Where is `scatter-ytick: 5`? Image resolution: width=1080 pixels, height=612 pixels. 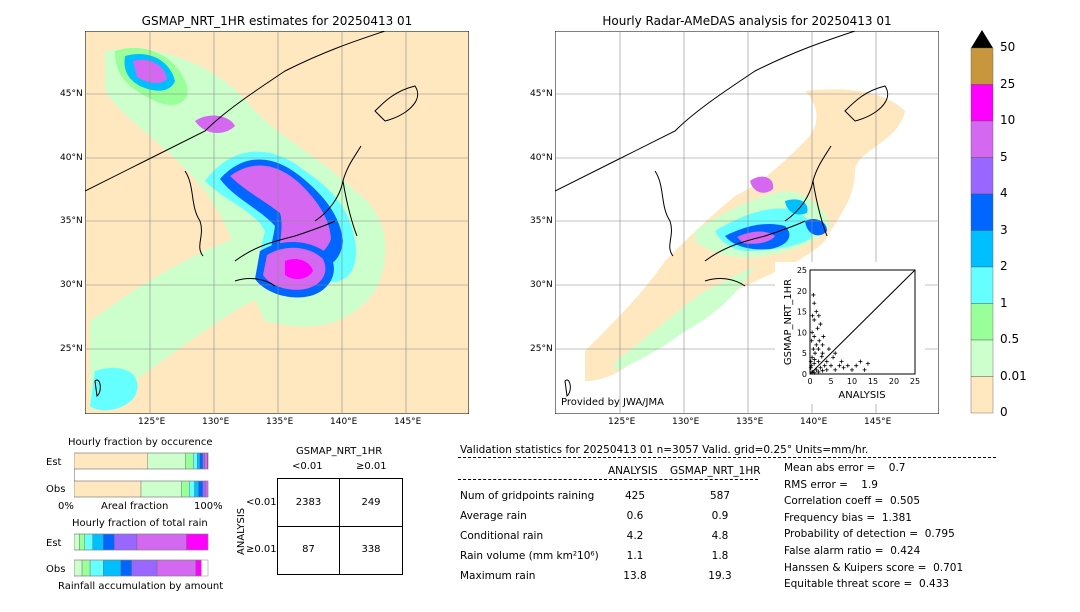
scatter-ytick: 5 is located at coordinates (804, 353).